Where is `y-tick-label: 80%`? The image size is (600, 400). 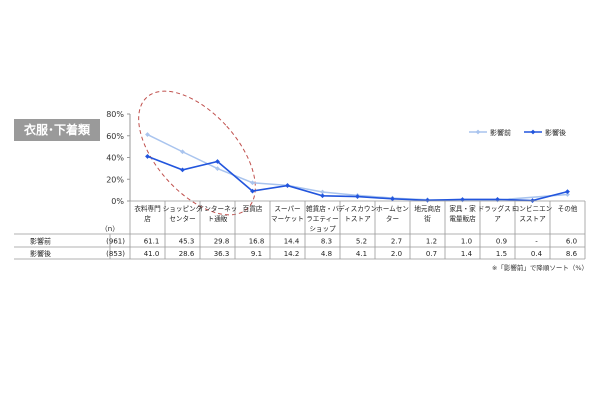
y-tick-label: 80% is located at coordinates (115, 114).